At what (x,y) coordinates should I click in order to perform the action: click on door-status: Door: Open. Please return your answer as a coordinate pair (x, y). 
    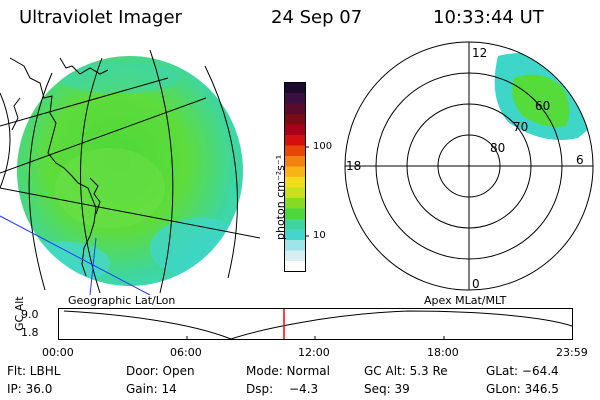
    Looking at the image, I should click on (160, 371).